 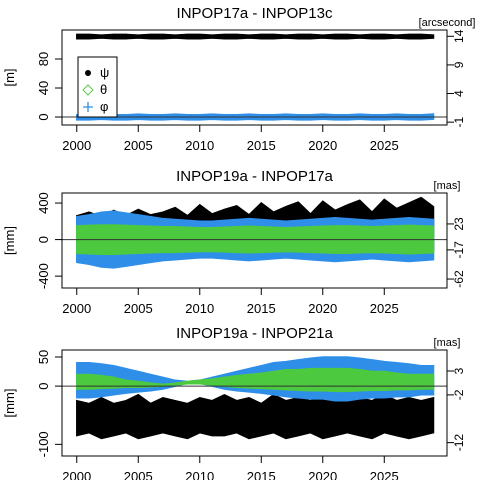 I want to click on y2-tick-label: 4, so click(x=459, y=93).